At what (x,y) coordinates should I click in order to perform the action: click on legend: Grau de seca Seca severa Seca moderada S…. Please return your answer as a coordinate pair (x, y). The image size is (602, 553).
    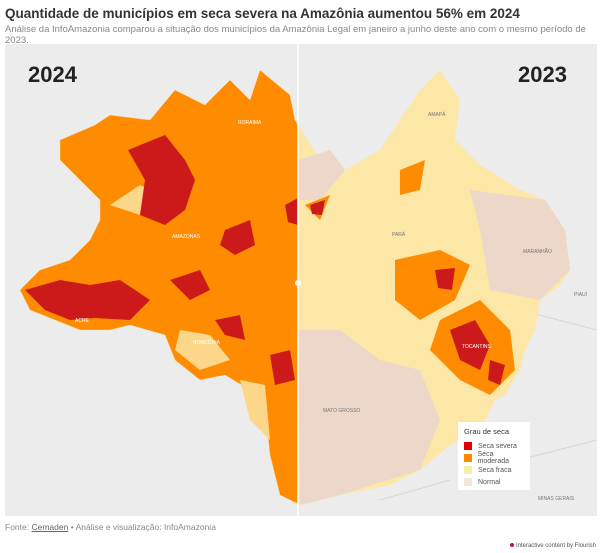
    Looking at the image, I should click on (494, 456).